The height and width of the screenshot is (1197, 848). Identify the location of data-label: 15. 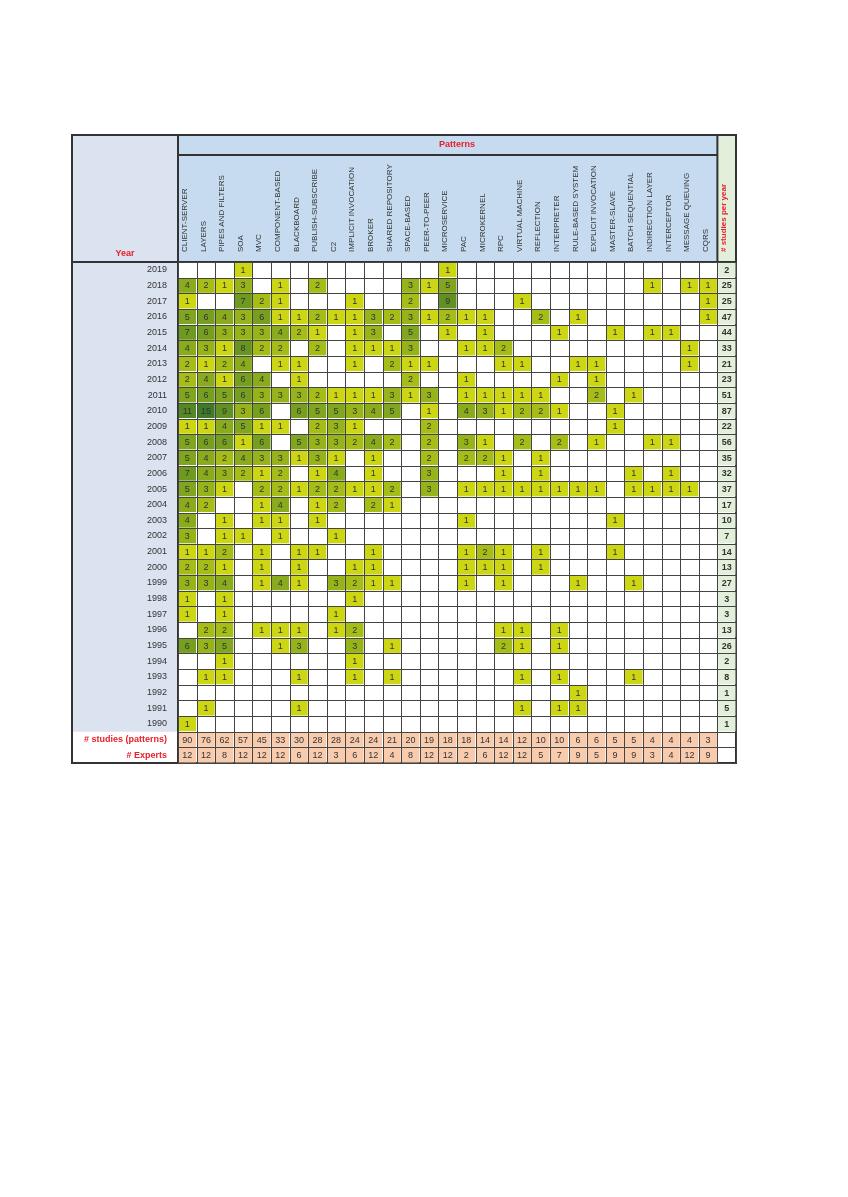
(205, 410).